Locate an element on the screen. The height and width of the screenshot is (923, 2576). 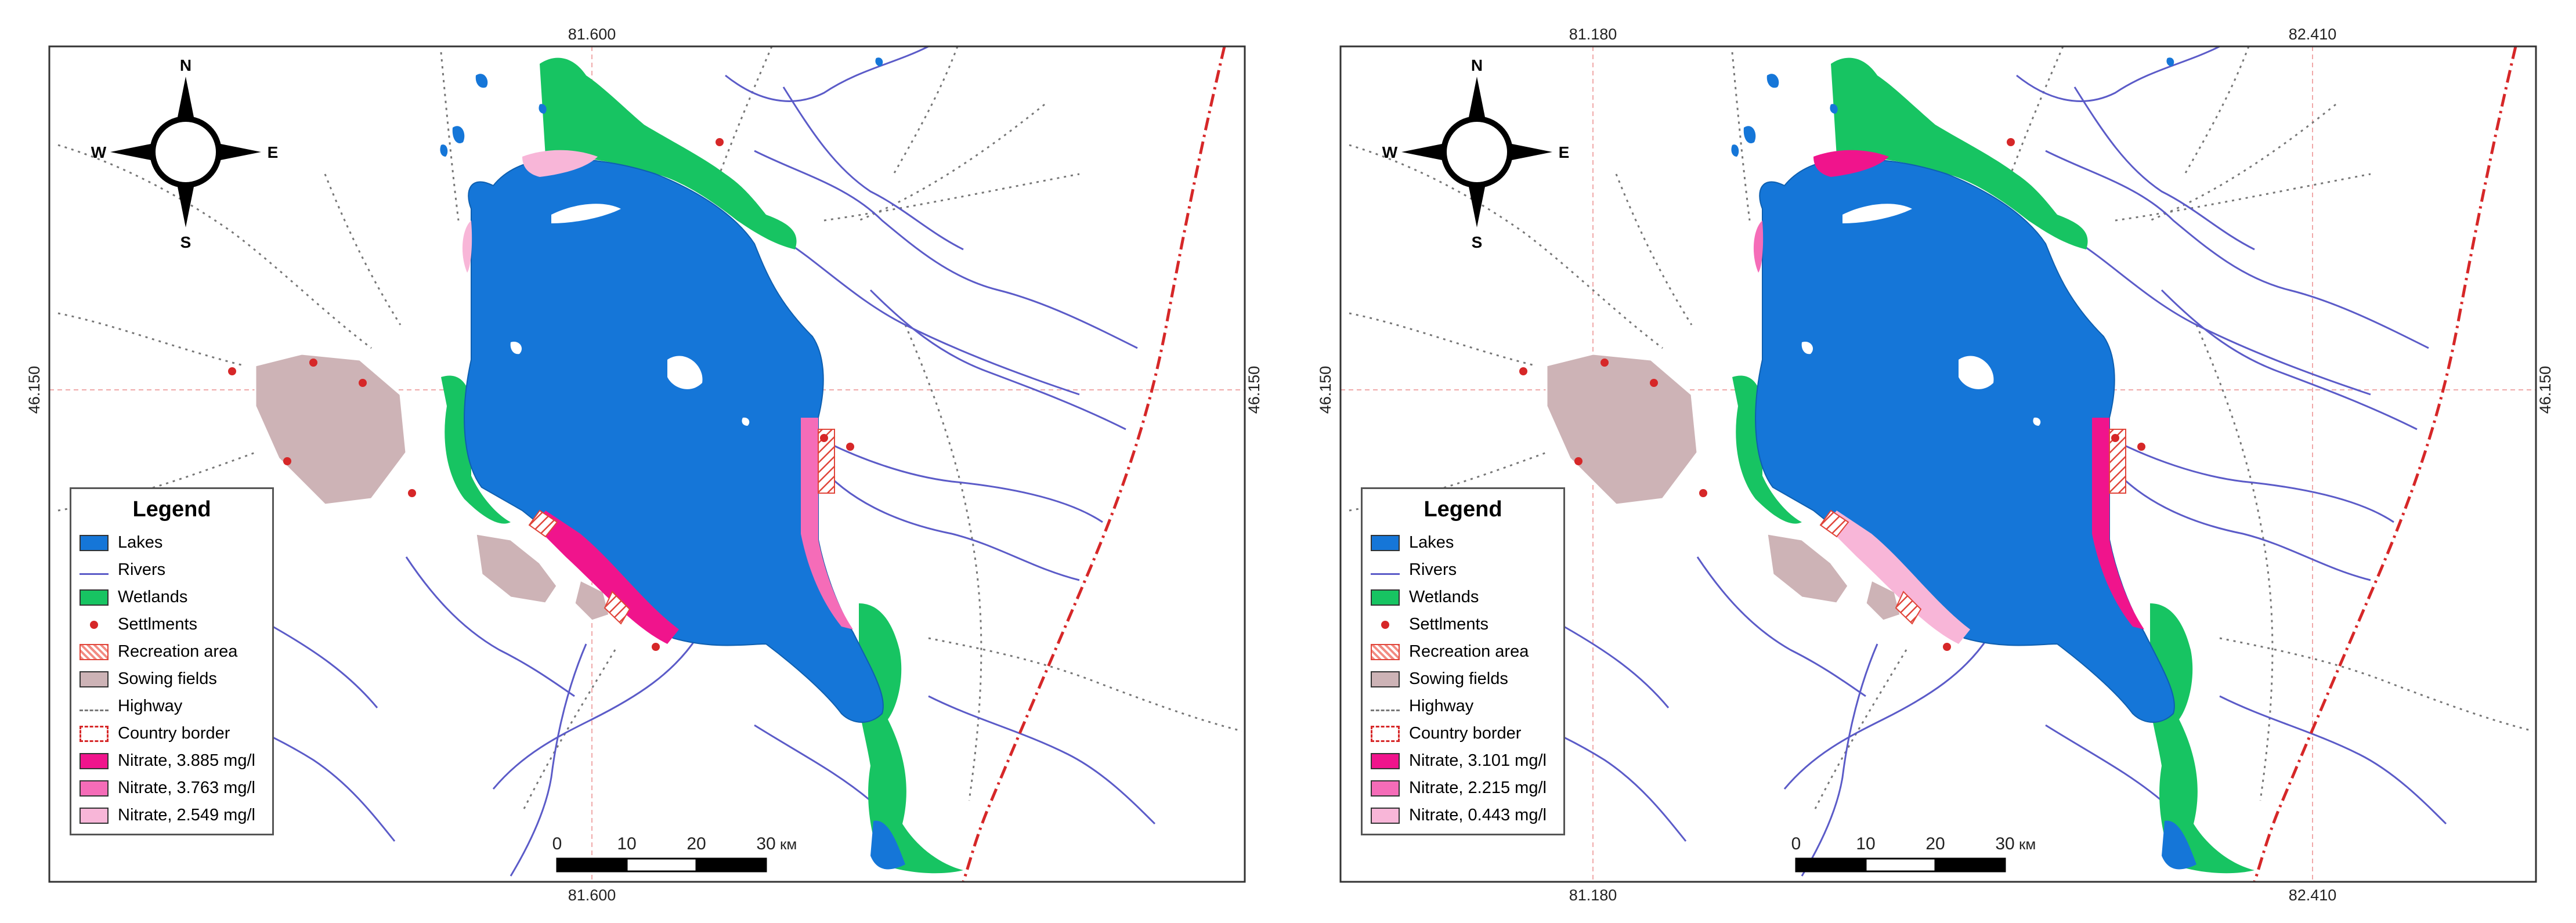
coordinate-bottom-label: 81.600 is located at coordinates (592, 895).